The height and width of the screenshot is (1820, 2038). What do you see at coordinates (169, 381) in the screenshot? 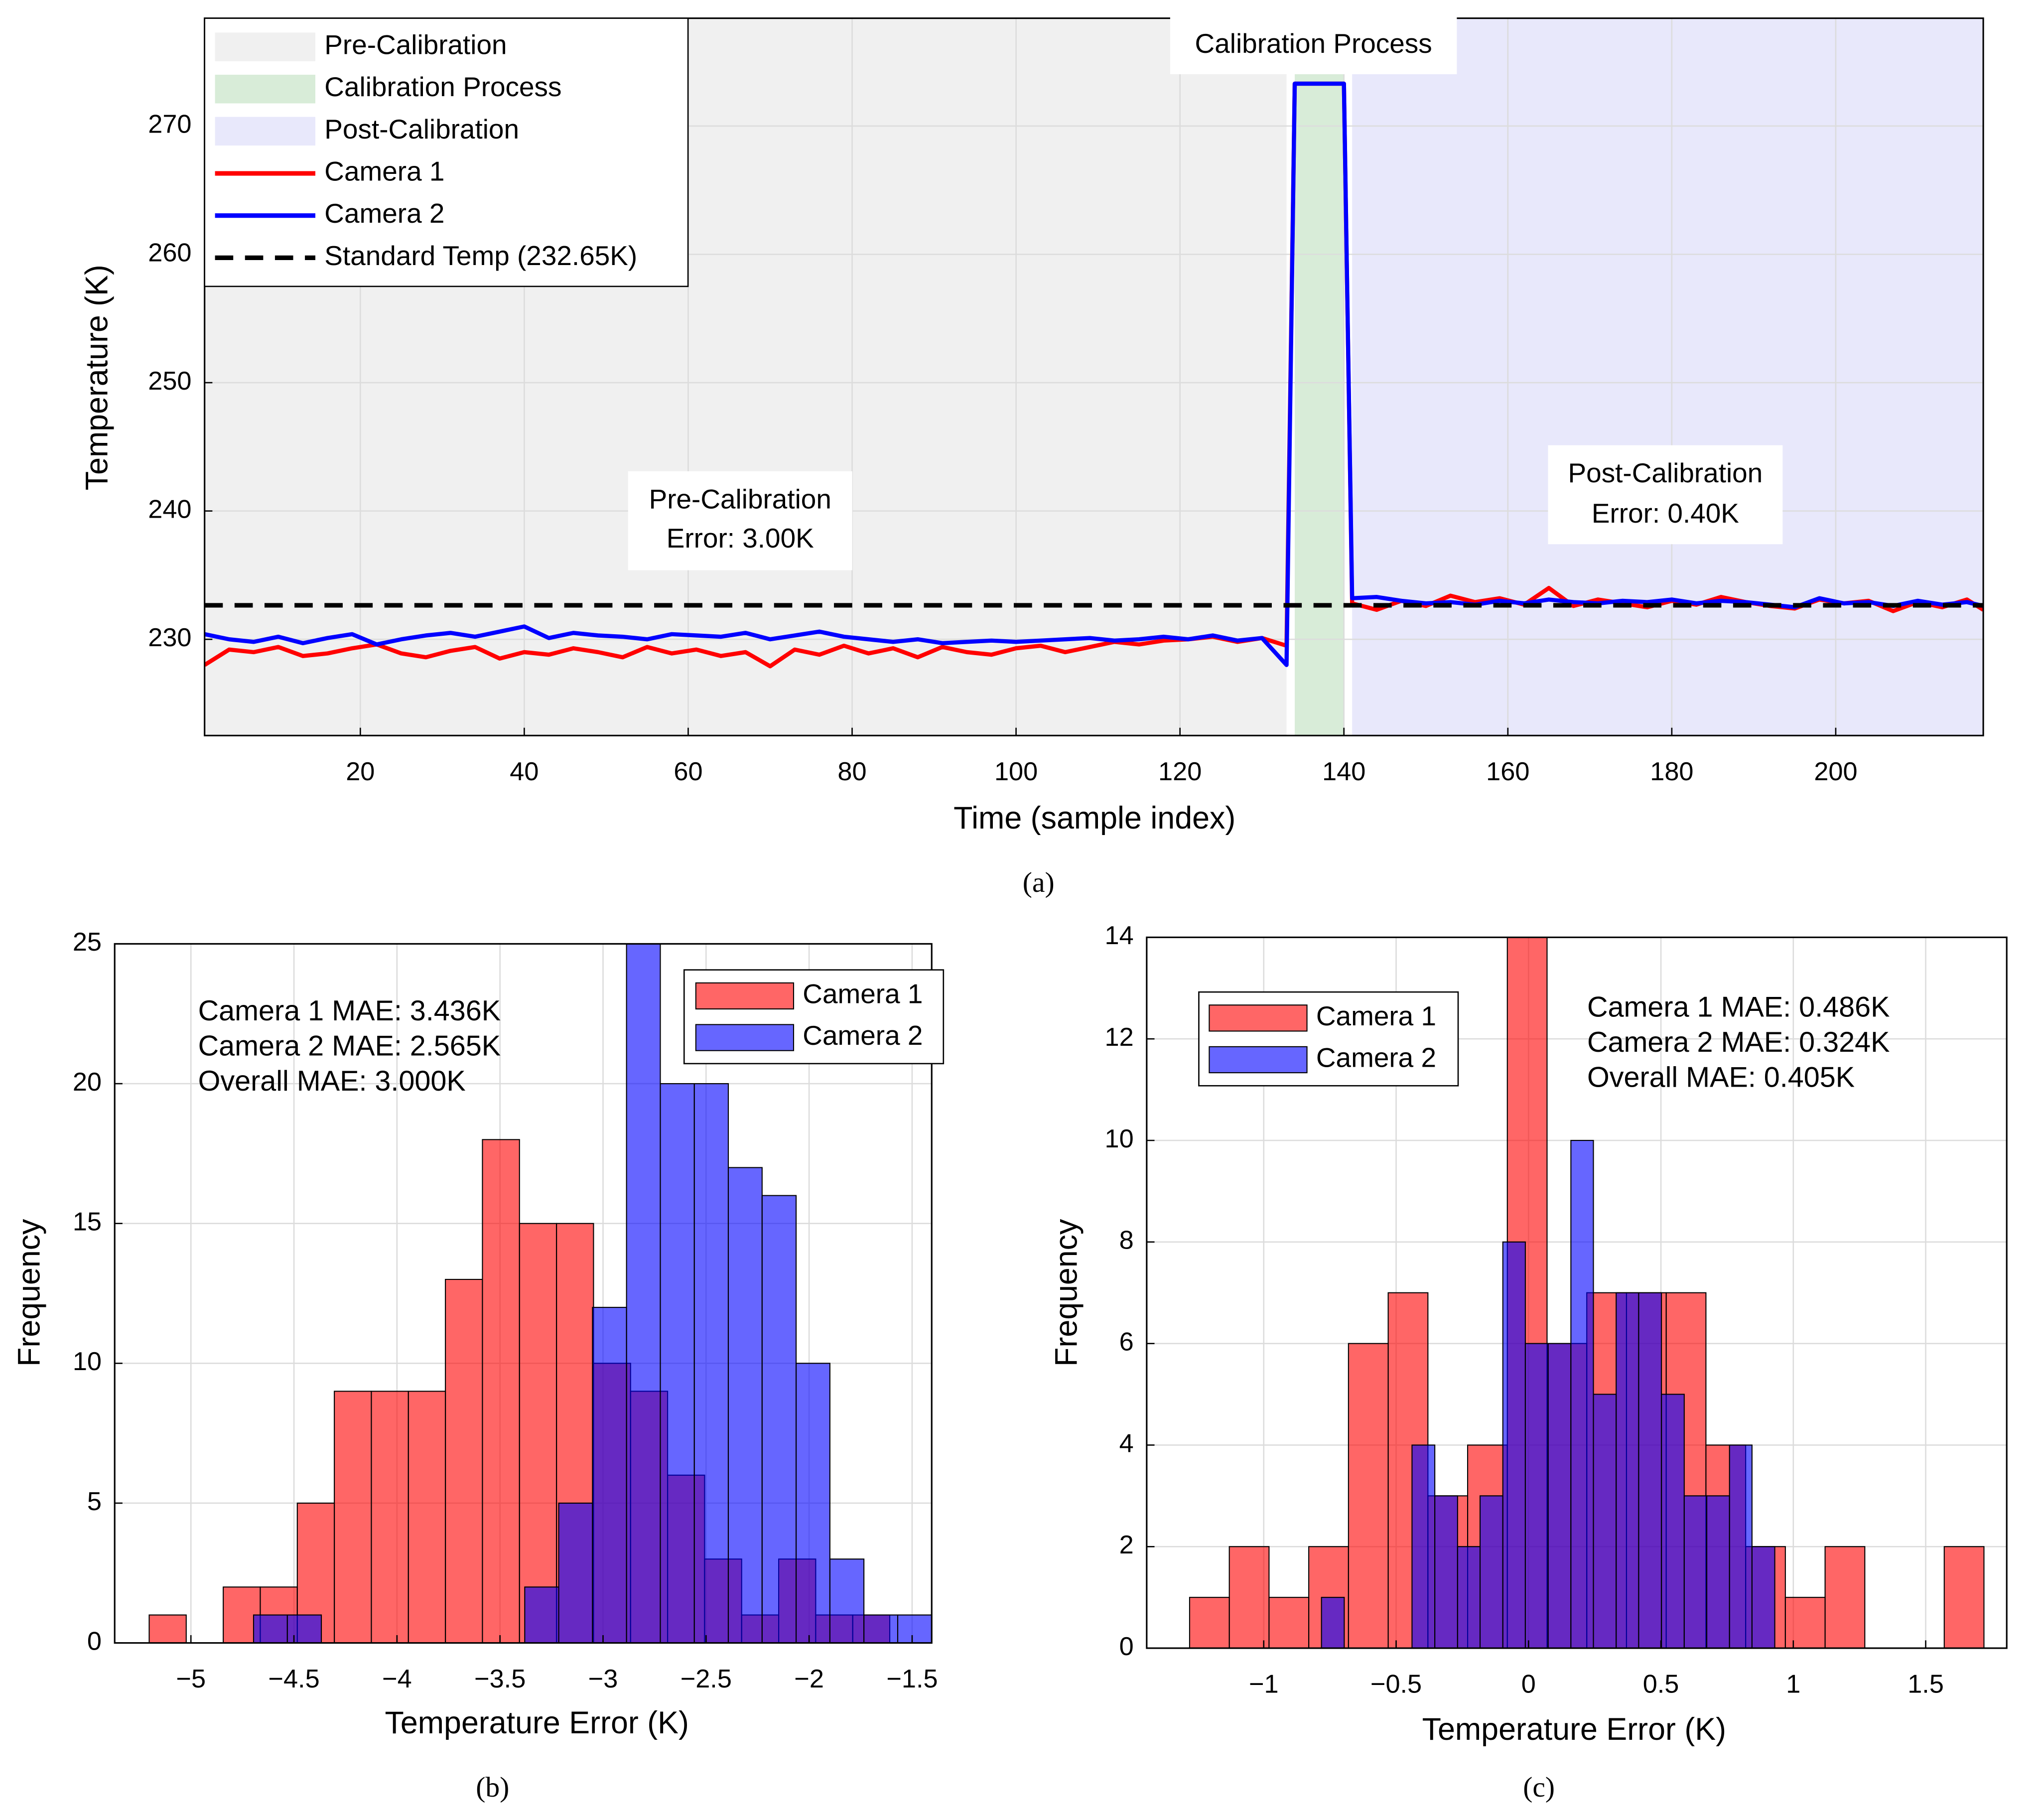
I see `y-tick-label: 250` at bounding box center [169, 381].